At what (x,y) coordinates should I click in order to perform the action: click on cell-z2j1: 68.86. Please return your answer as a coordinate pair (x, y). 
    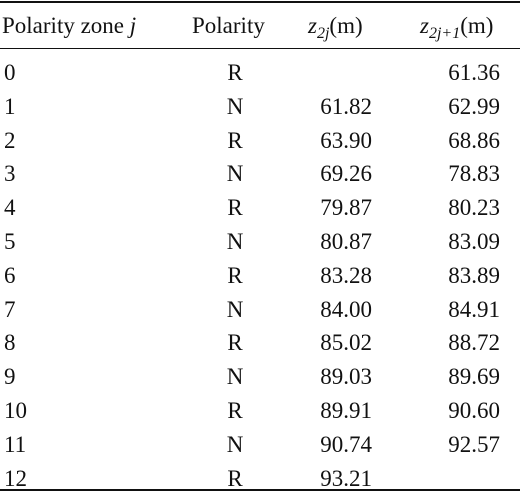
    Looking at the image, I should click on (474, 140).